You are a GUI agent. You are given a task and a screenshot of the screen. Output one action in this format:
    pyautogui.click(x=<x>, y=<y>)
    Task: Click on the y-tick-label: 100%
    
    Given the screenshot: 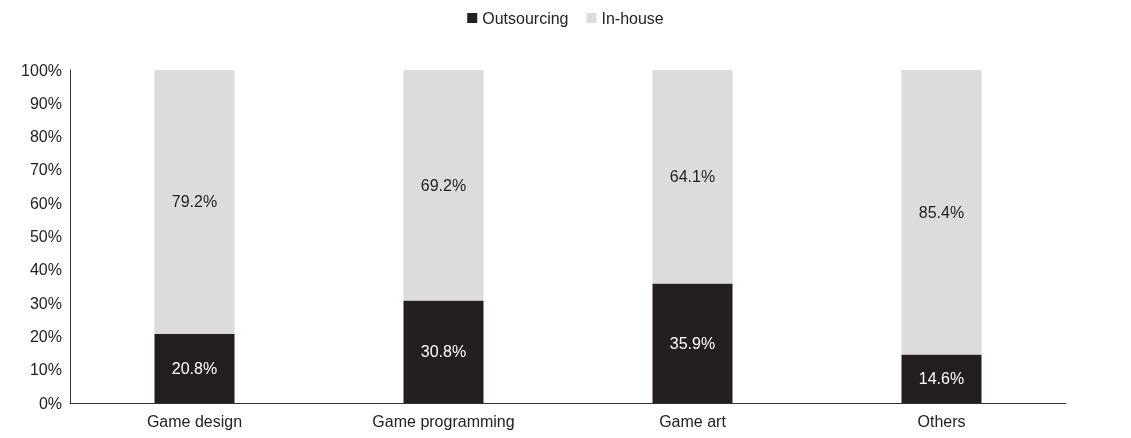 What is the action you would take?
    pyautogui.click(x=41, y=70)
    